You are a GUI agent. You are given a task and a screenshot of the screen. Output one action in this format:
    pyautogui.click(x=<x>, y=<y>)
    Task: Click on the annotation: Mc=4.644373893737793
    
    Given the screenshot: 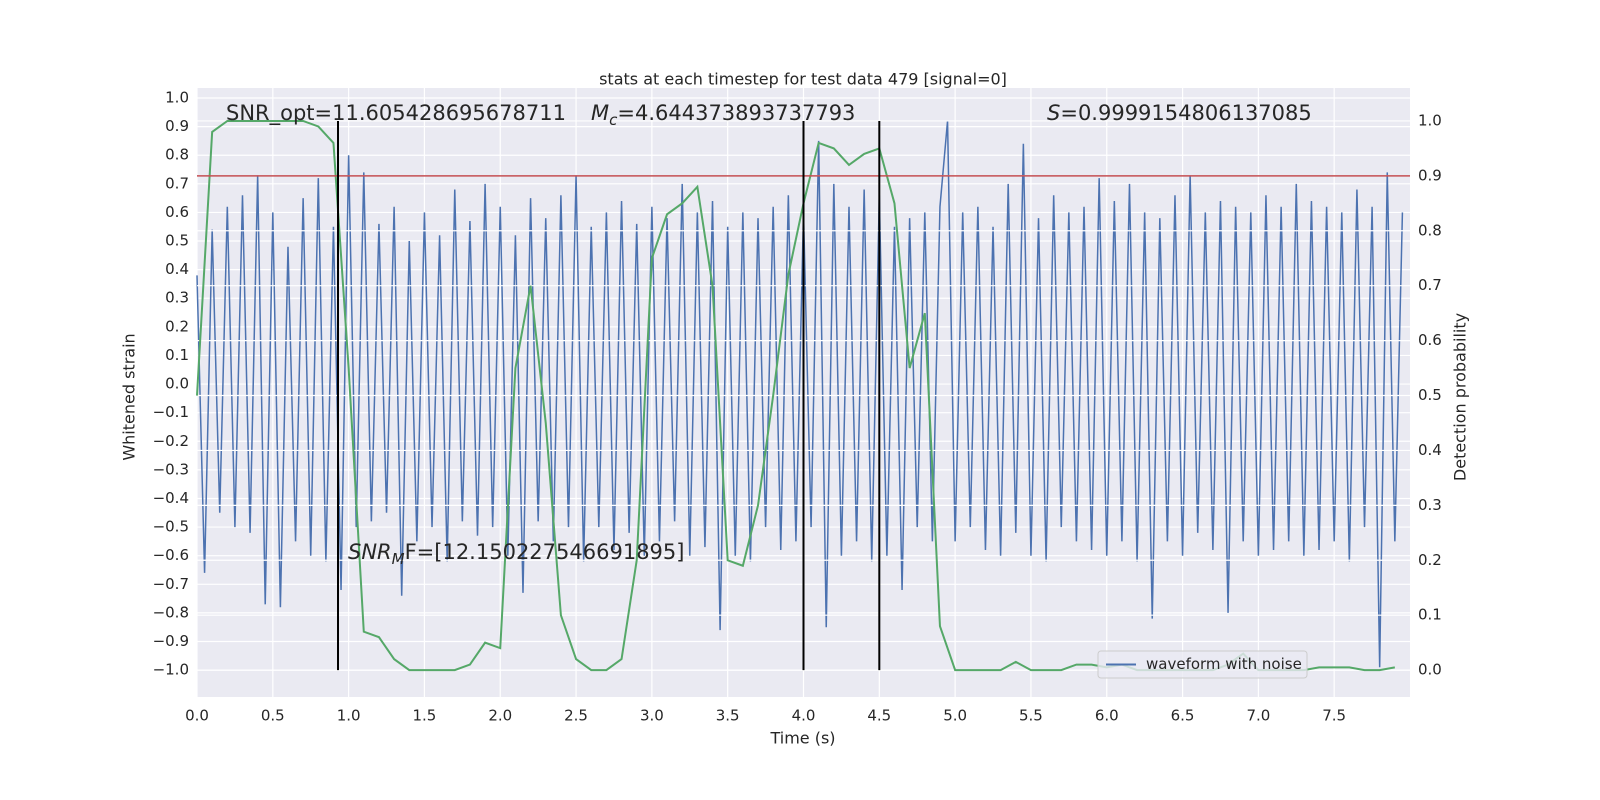 What is the action you would take?
    pyautogui.click(x=723, y=115)
    